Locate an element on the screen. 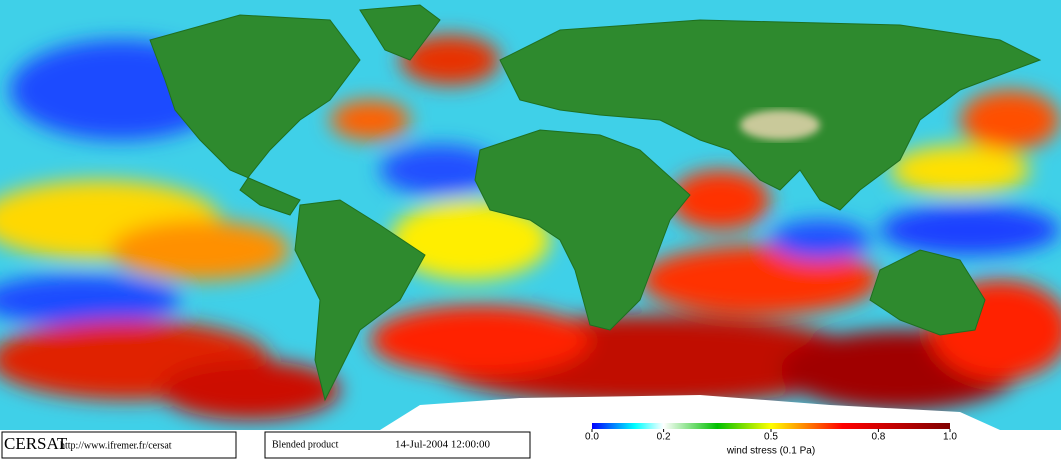 The width and height of the screenshot is (1061, 467). info-box is located at coordinates (397, 445).